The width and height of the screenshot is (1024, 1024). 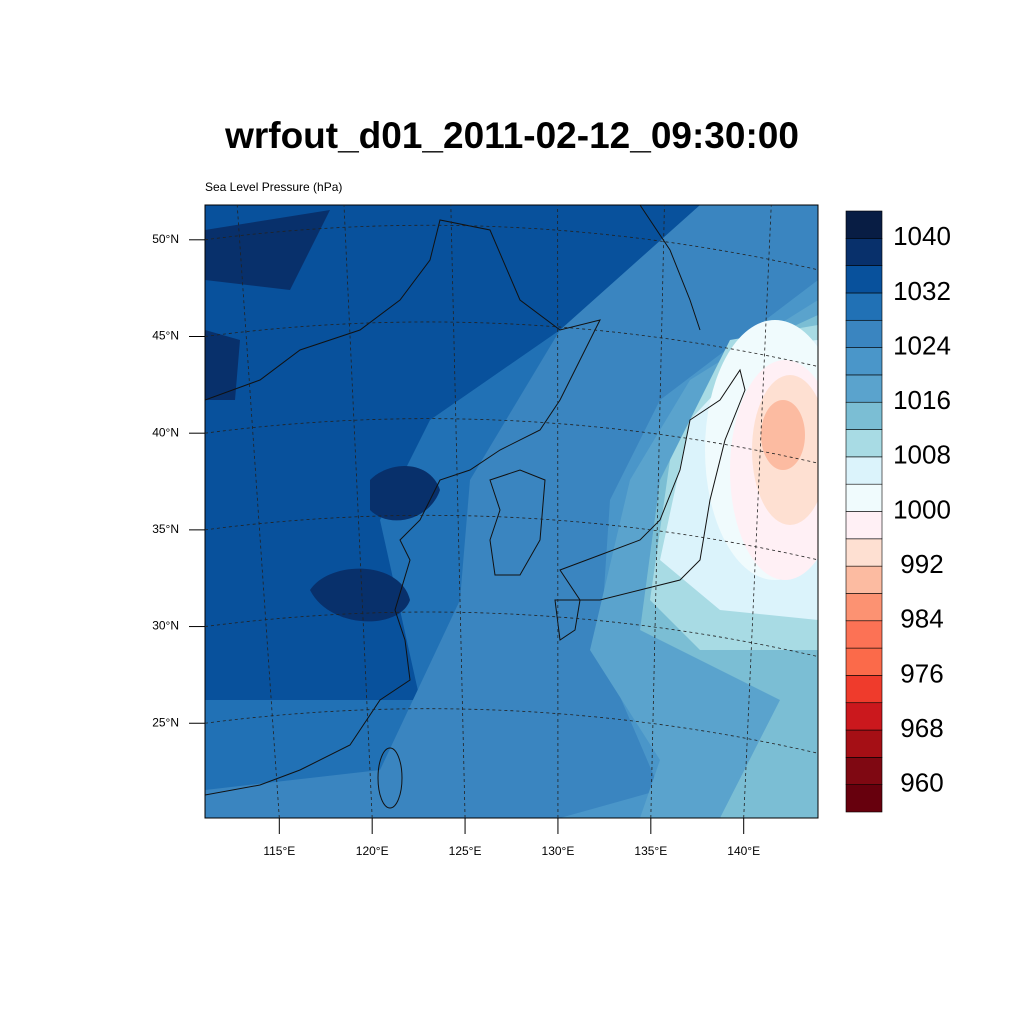 What do you see at coordinates (922, 455) in the screenshot?
I see `colorbar-label: 1008` at bounding box center [922, 455].